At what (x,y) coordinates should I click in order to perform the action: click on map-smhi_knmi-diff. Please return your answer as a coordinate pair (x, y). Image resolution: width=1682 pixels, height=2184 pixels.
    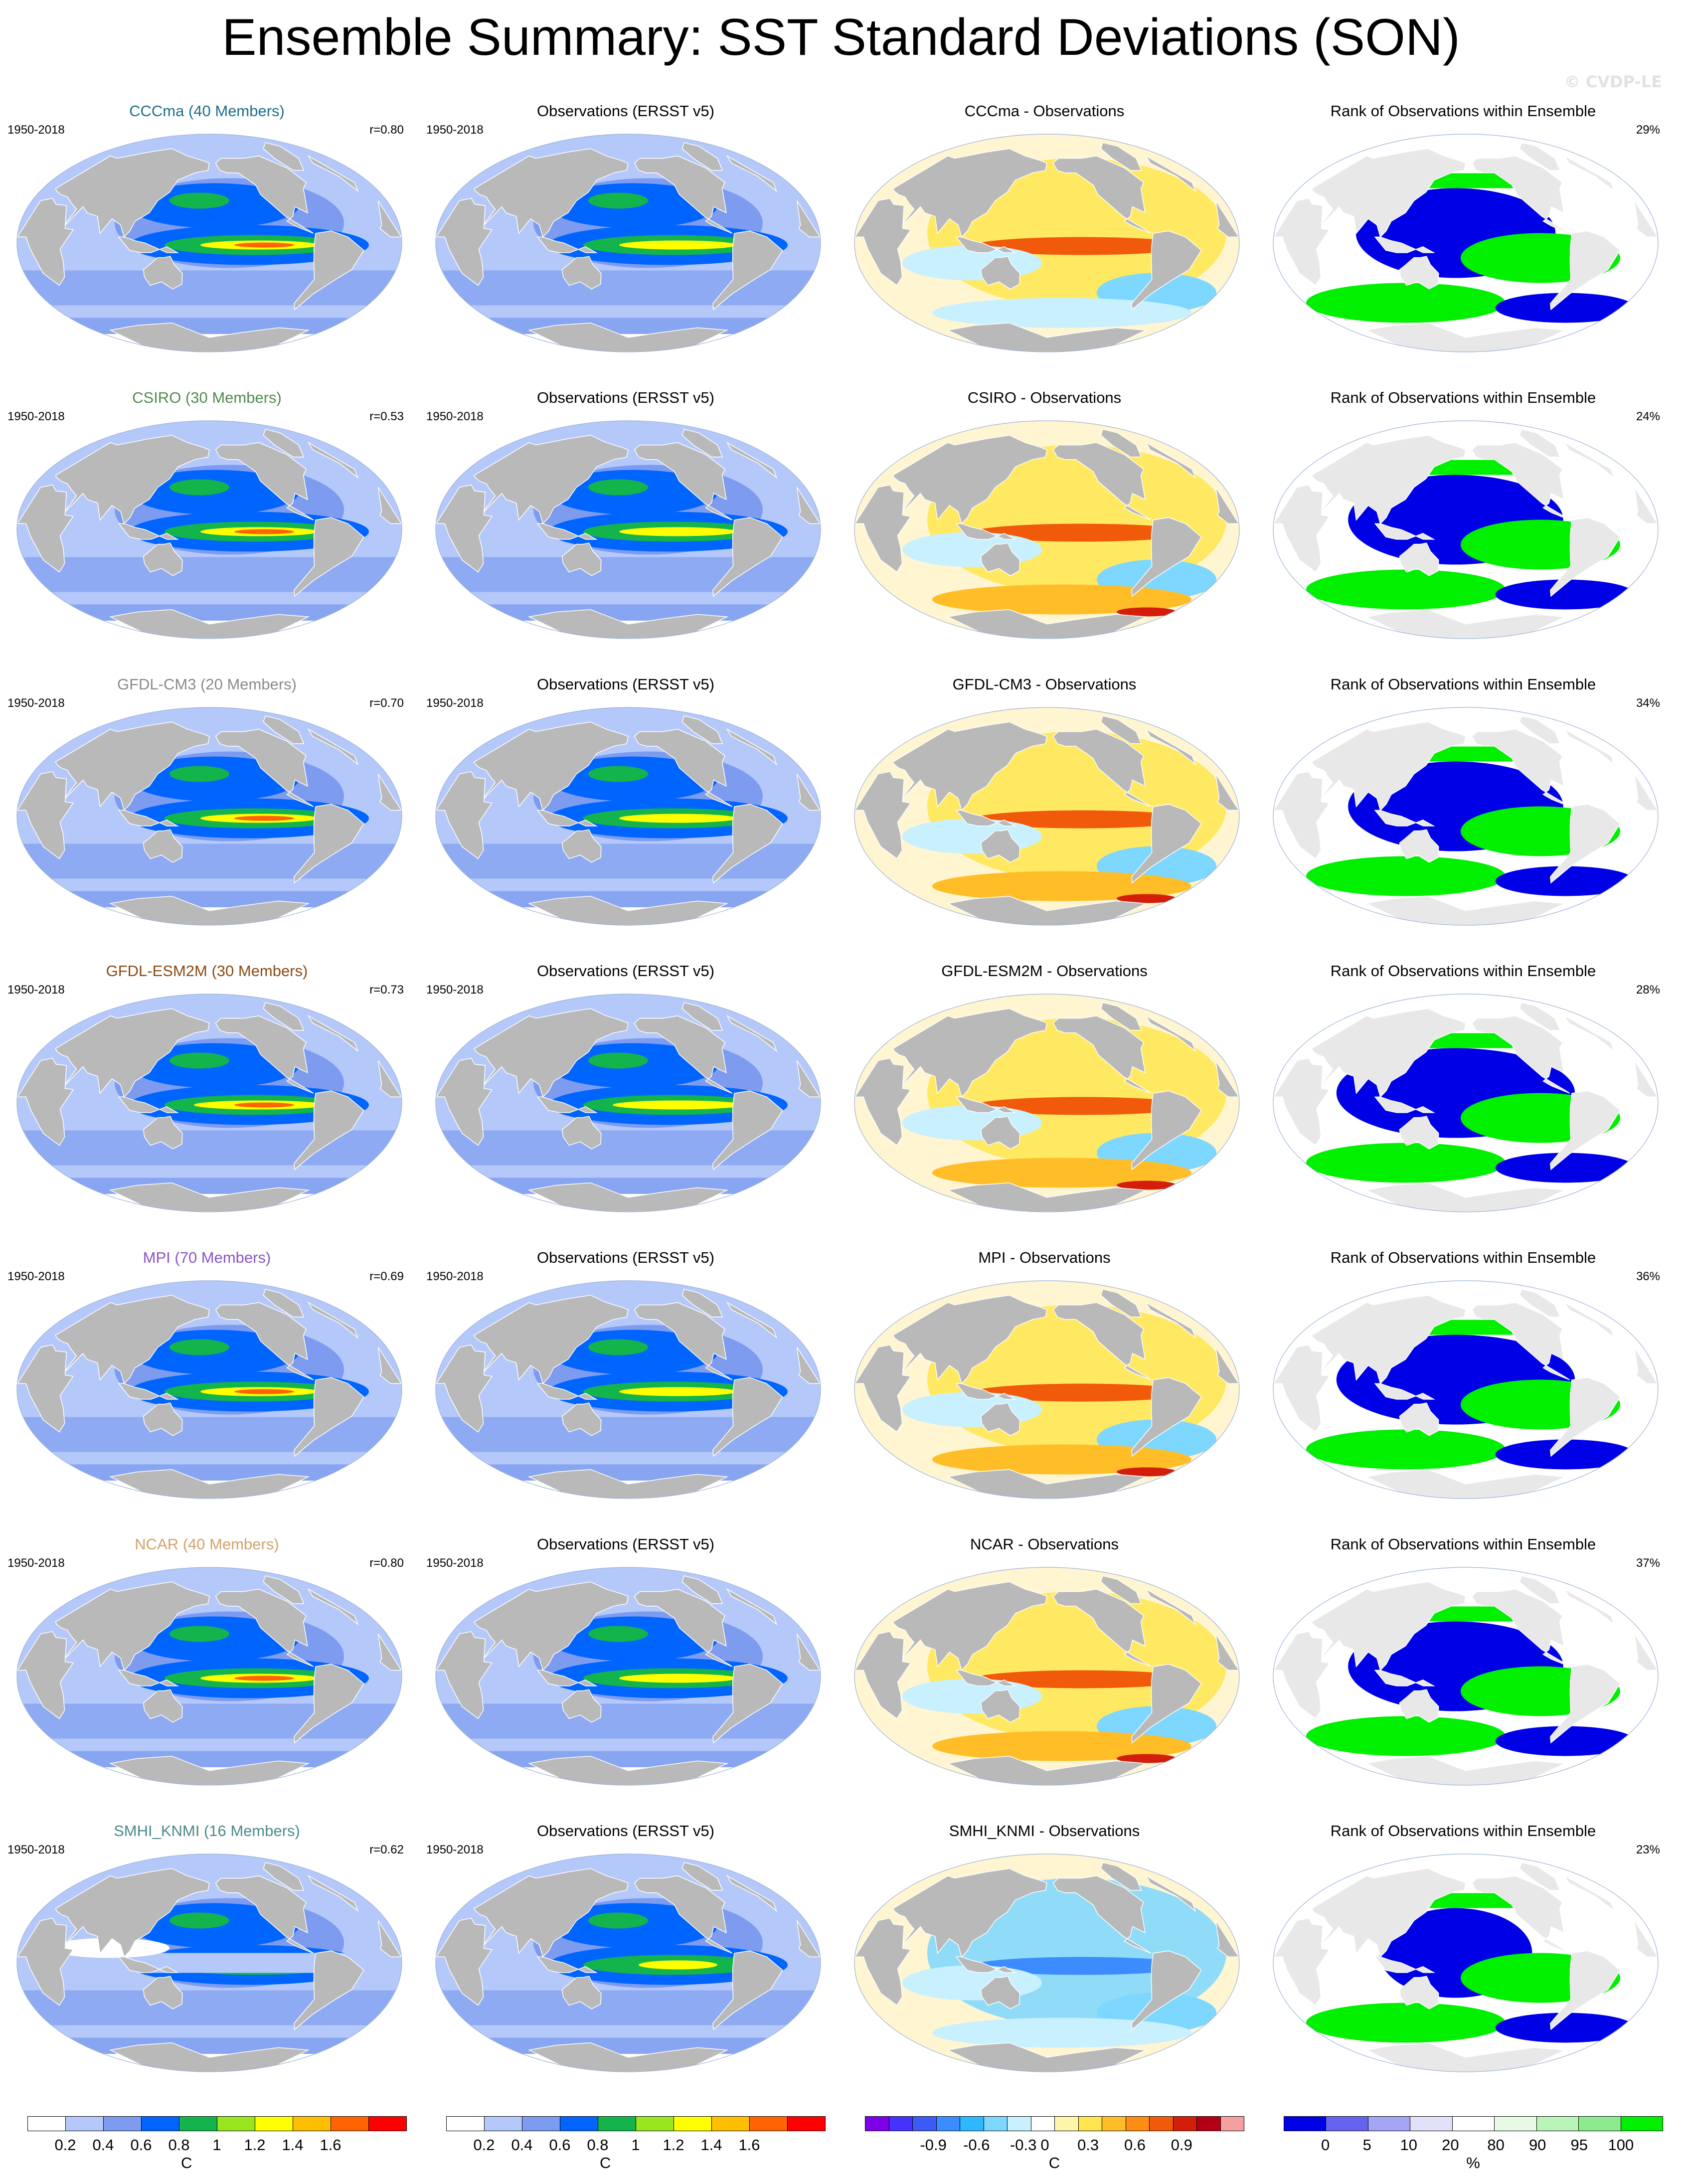
    Looking at the image, I should click on (1047, 1962).